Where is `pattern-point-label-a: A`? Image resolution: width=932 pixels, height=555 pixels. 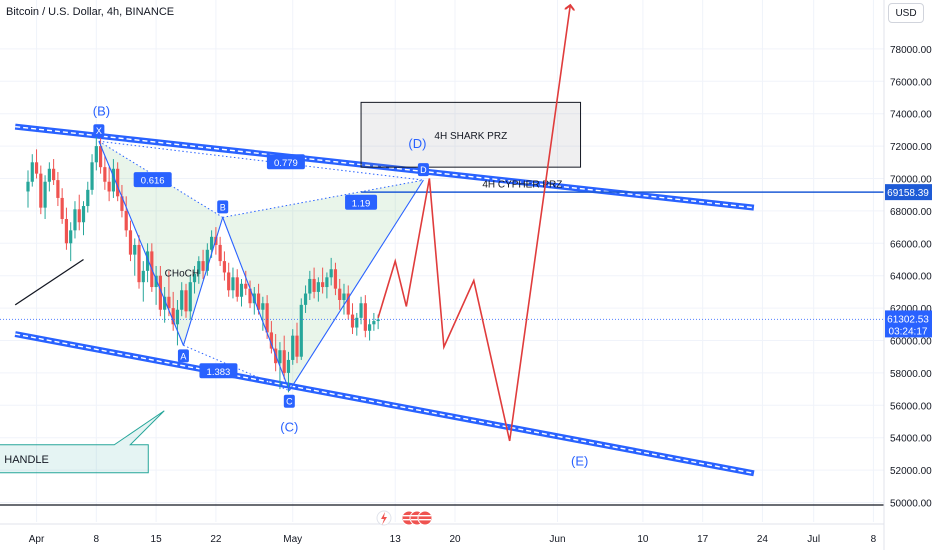 pattern-point-label-a: A is located at coordinates (183, 356).